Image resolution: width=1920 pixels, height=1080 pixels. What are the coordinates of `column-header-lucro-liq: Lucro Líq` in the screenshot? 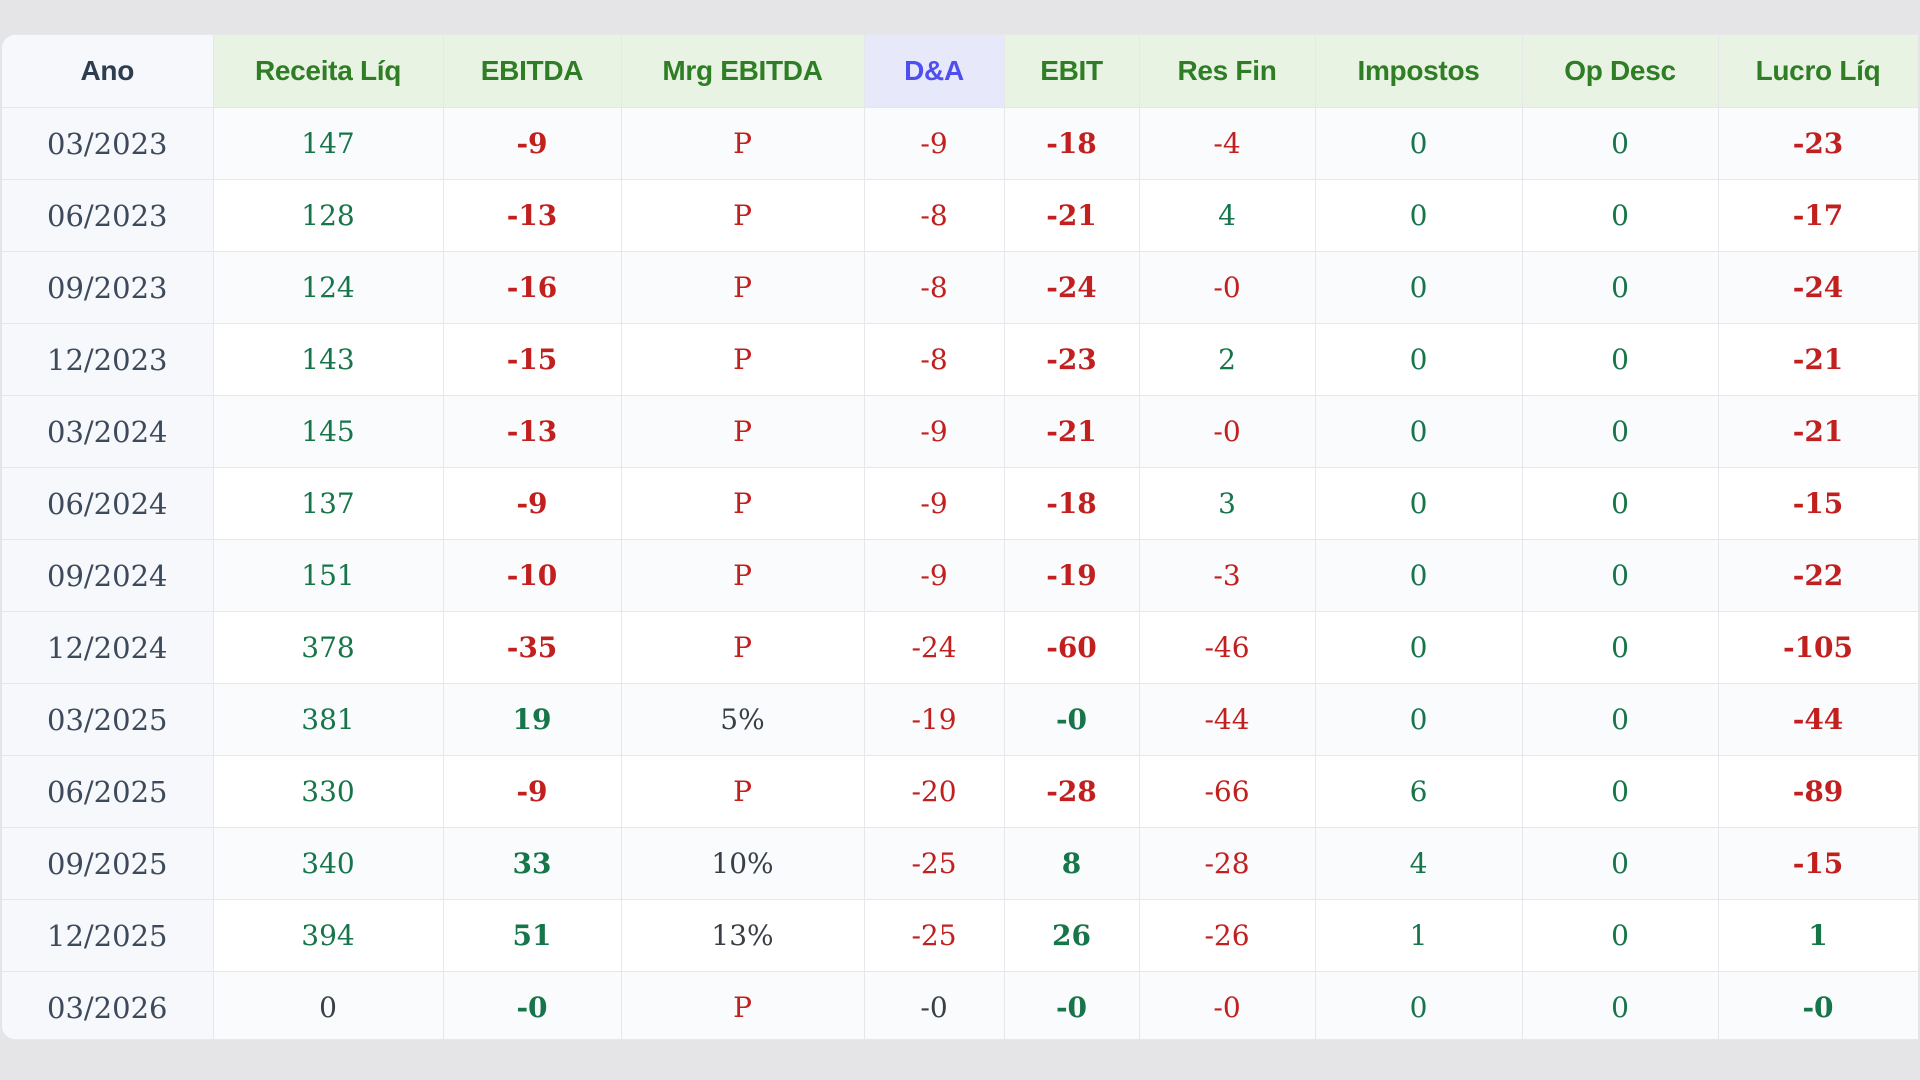 It's located at (1818, 71).